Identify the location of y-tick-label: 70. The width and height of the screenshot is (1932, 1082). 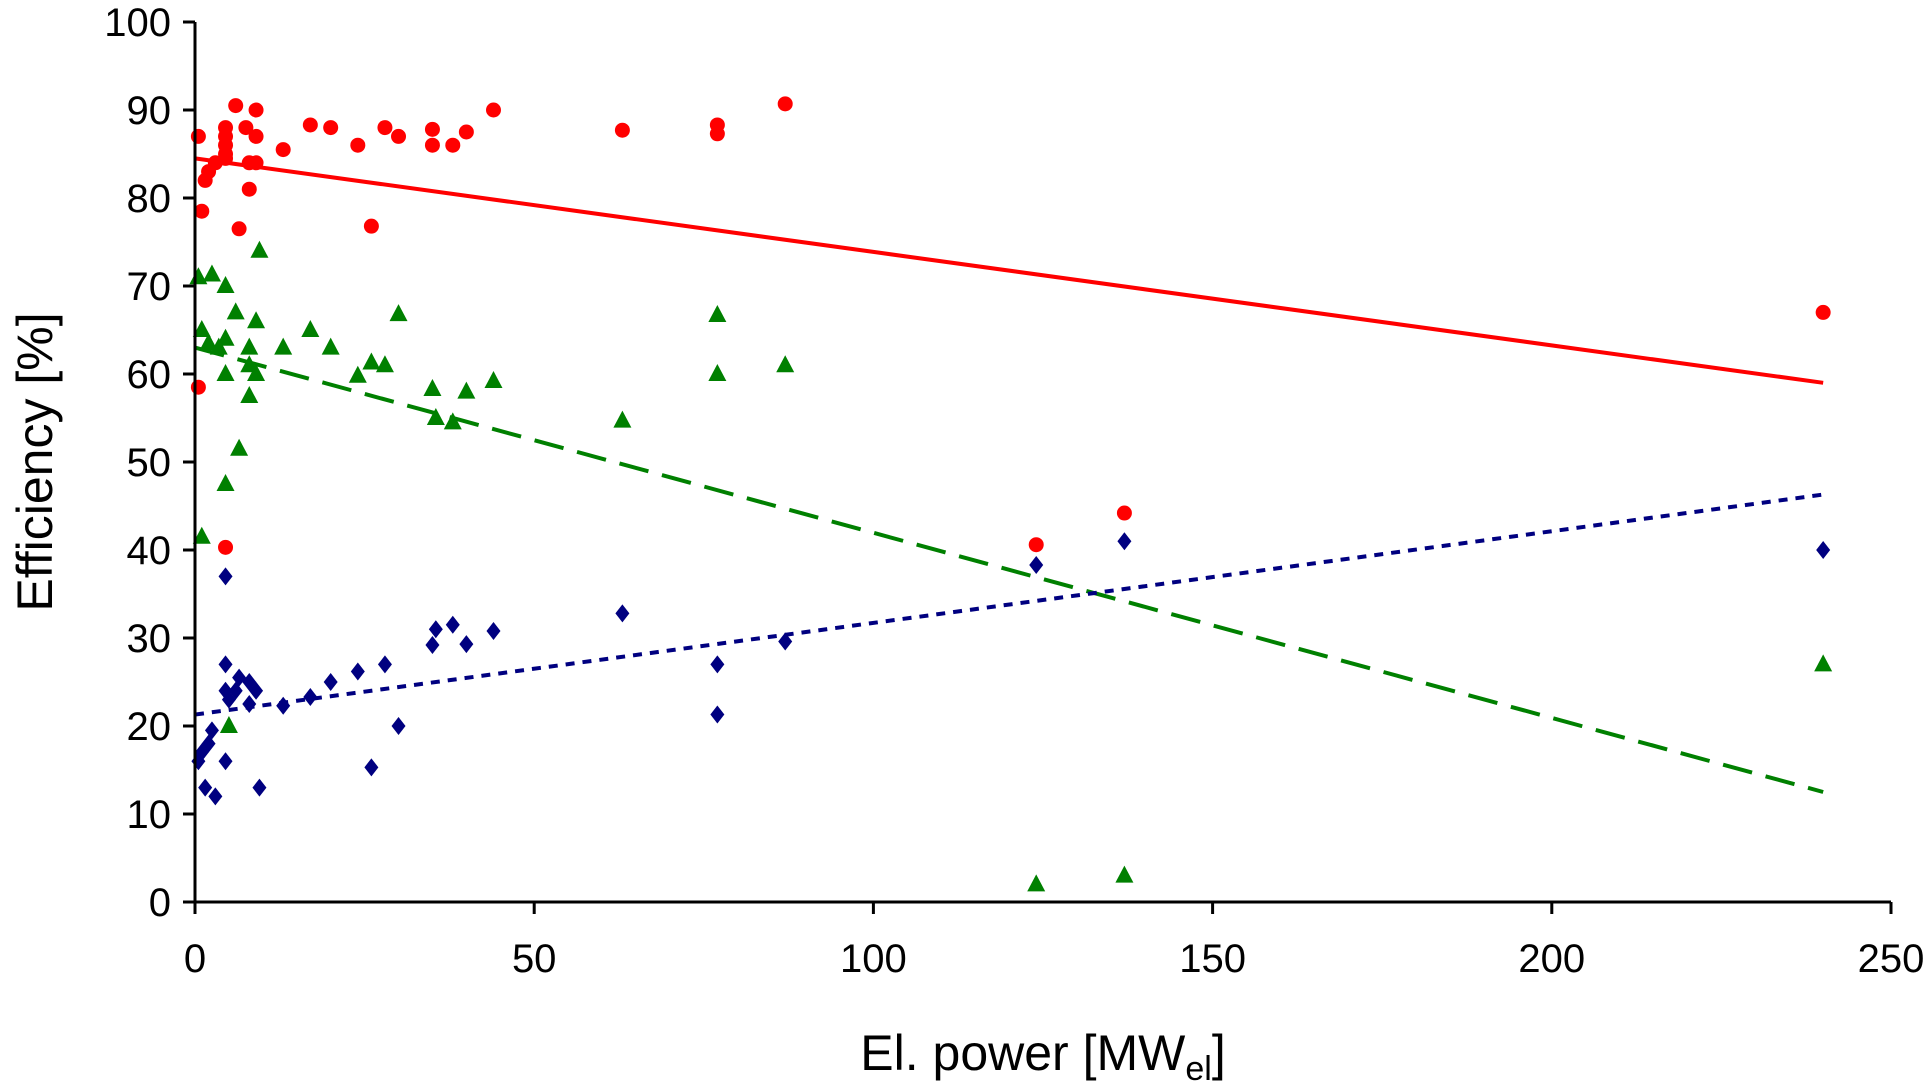
(149, 287).